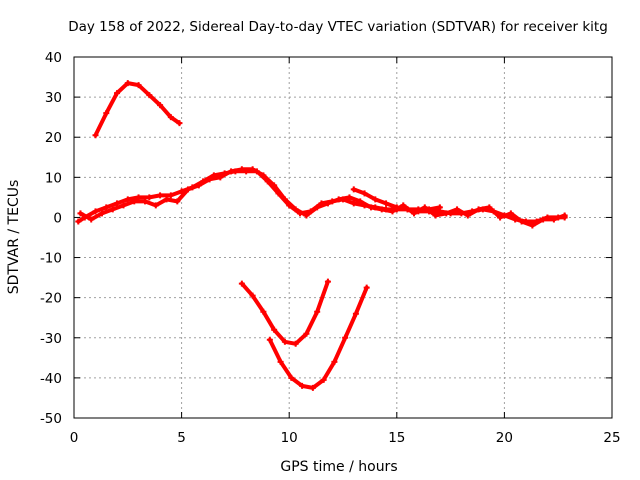 The width and height of the screenshot is (640, 480). I want to click on y-tick-label: 10, so click(53, 178).